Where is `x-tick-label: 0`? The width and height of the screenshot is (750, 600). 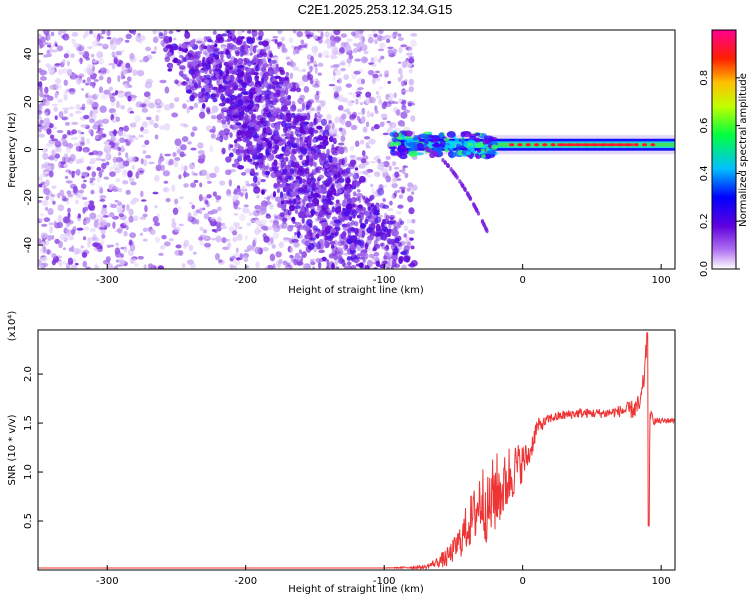 x-tick-label: 0 is located at coordinates (522, 581).